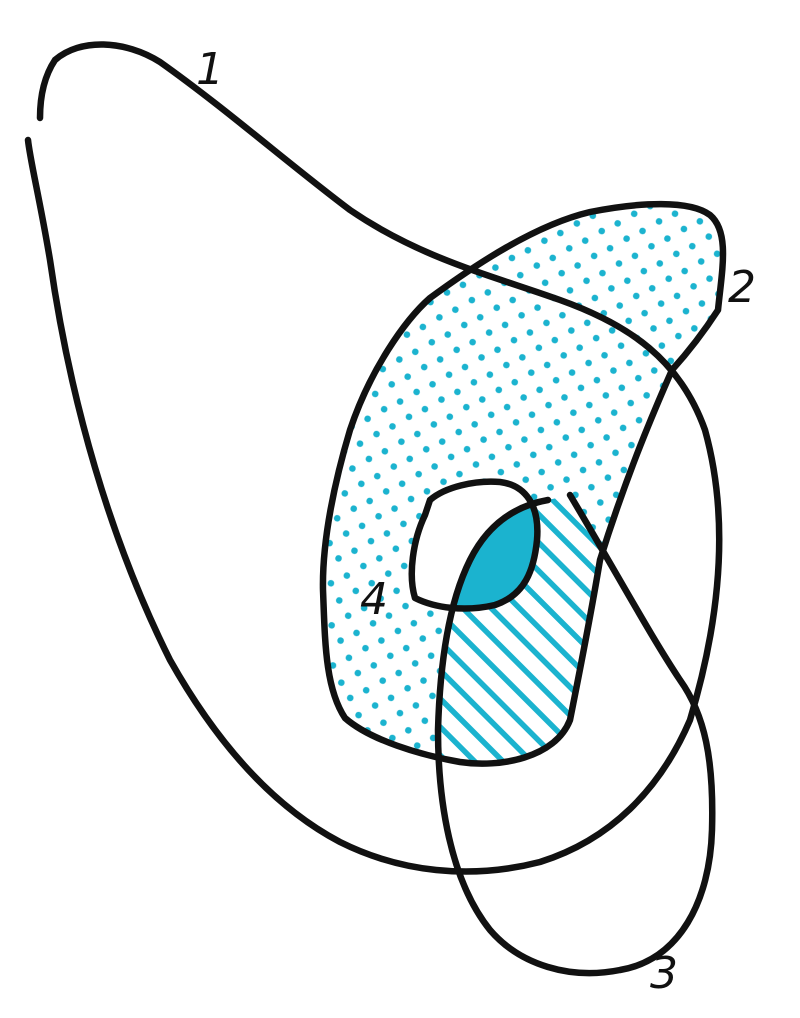 Image resolution: width=800 pixels, height=1018 pixels. What do you see at coordinates (374, 599) in the screenshot?
I see `region-4-label: 4` at bounding box center [374, 599].